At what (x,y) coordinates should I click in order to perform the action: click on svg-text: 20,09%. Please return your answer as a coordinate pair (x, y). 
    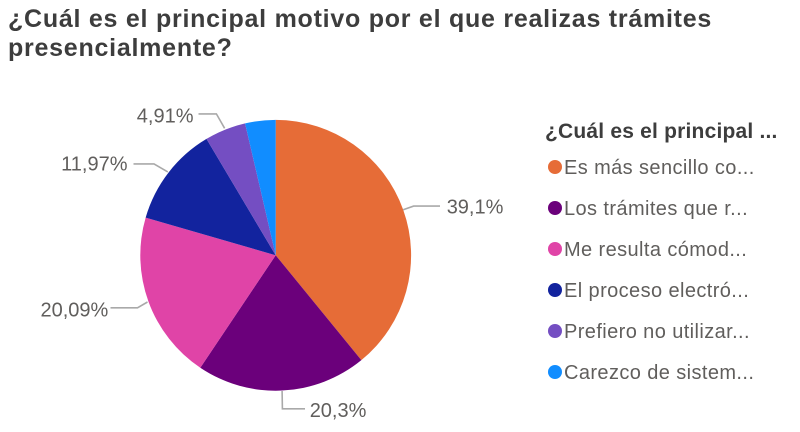
    Looking at the image, I should click on (74, 311).